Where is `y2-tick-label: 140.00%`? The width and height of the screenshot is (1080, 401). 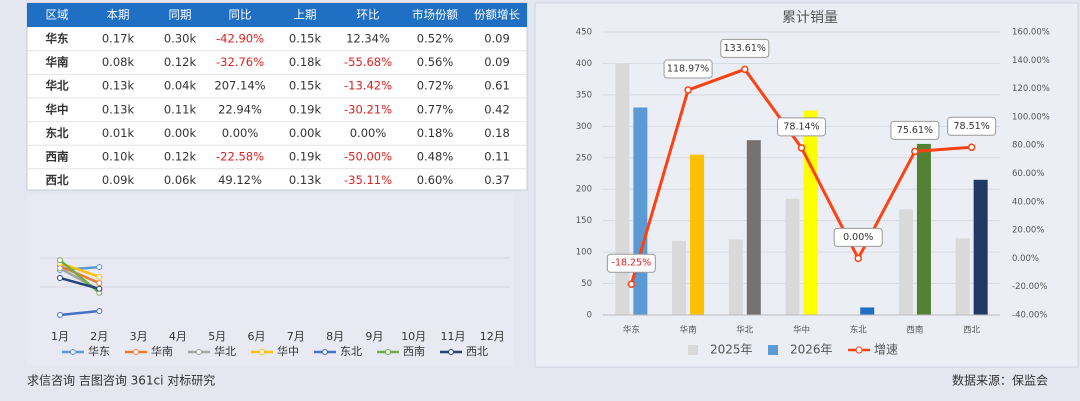
y2-tick-label: 140.00% is located at coordinates (1031, 61).